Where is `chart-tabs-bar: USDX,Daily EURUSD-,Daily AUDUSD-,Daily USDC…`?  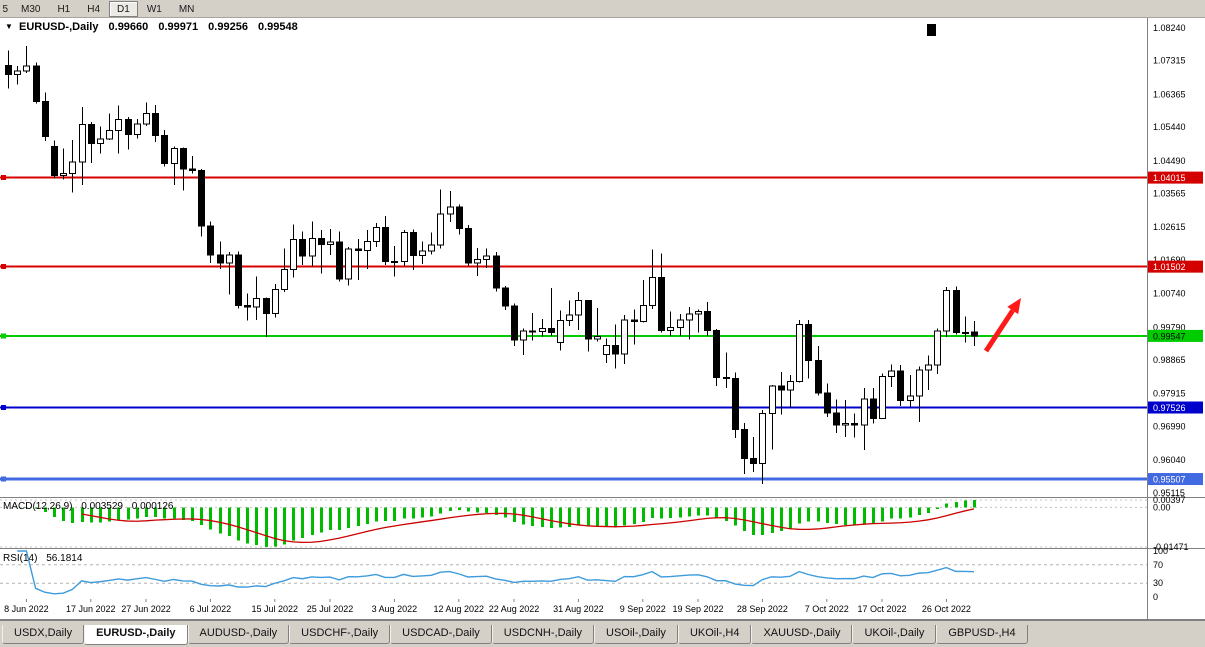 chart-tabs-bar: USDX,Daily EURUSD-,Daily AUDUSD-,Daily USDC… is located at coordinates (602, 636).